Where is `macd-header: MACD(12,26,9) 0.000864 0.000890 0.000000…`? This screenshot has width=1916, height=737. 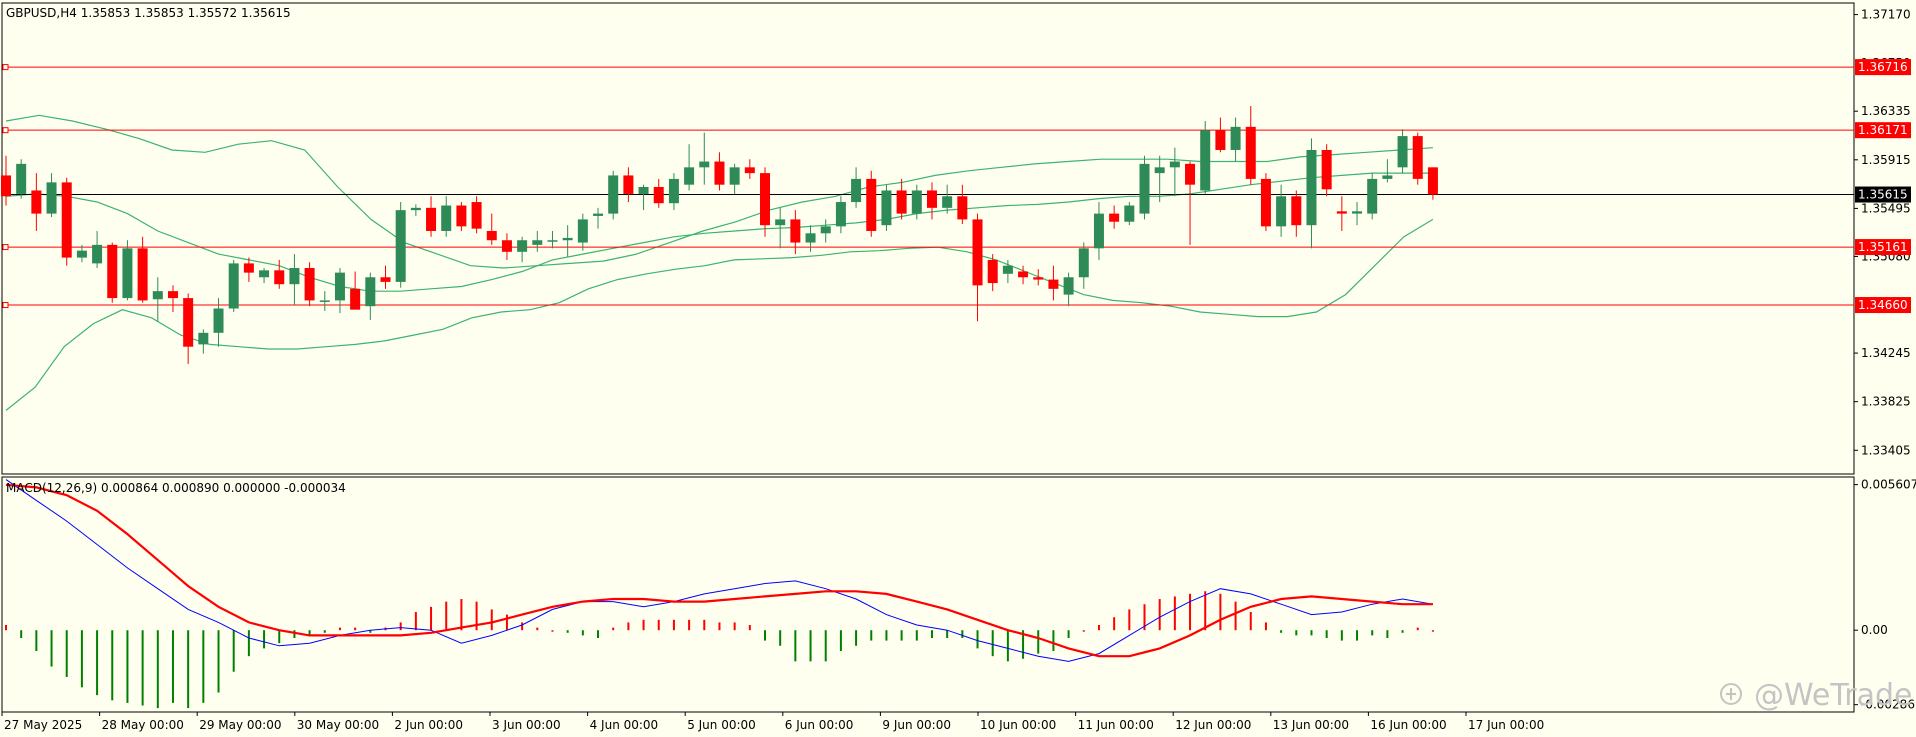 macd-header: MACD(12,26,9) 0.000864 0.000890 0.000000… is located at coordinates (176, 488).